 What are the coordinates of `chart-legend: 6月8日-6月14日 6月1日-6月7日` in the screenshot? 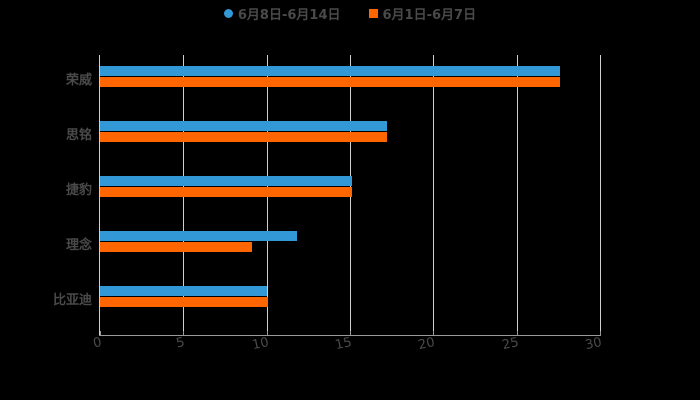 It's located at (350, 13).